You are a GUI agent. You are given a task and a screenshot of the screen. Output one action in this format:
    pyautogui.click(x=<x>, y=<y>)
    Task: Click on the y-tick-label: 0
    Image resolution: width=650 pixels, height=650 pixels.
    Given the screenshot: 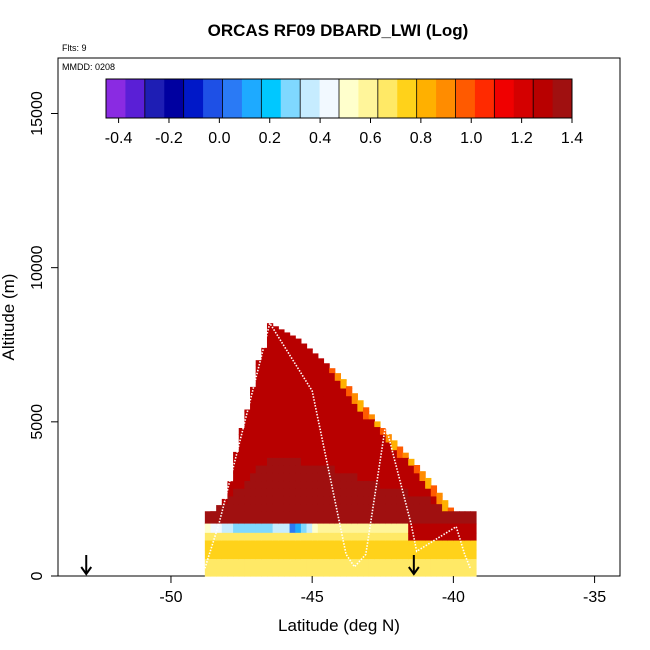 What is the action you would take?
    pyautogui.click(x=37, y=575)
    